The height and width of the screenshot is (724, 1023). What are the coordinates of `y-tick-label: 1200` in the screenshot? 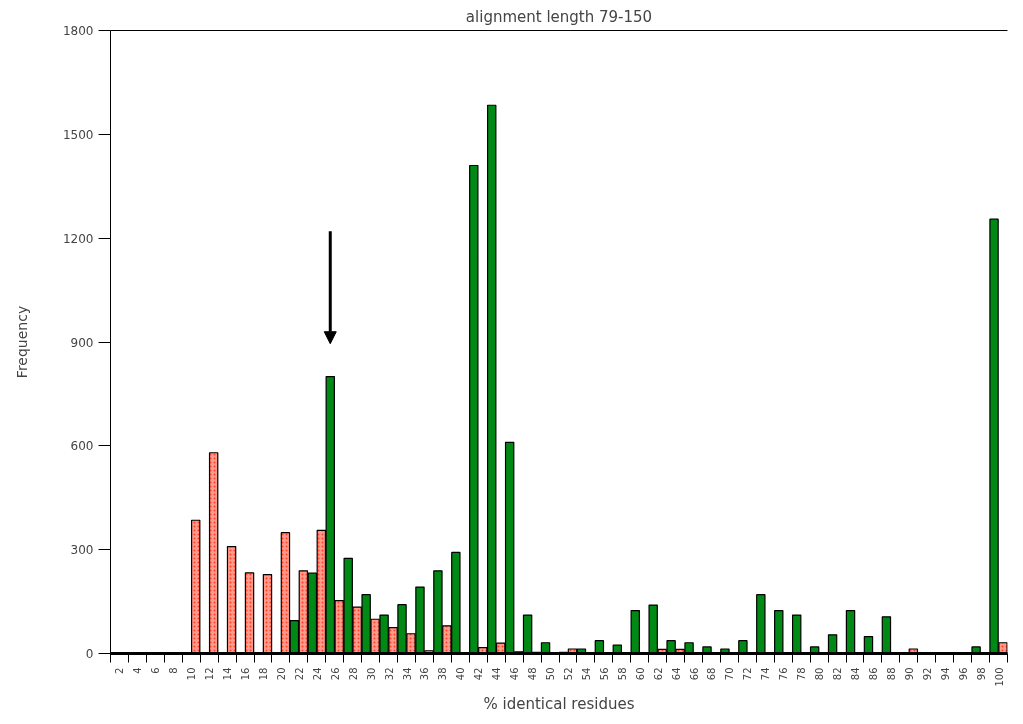 It's located at (78, 238).